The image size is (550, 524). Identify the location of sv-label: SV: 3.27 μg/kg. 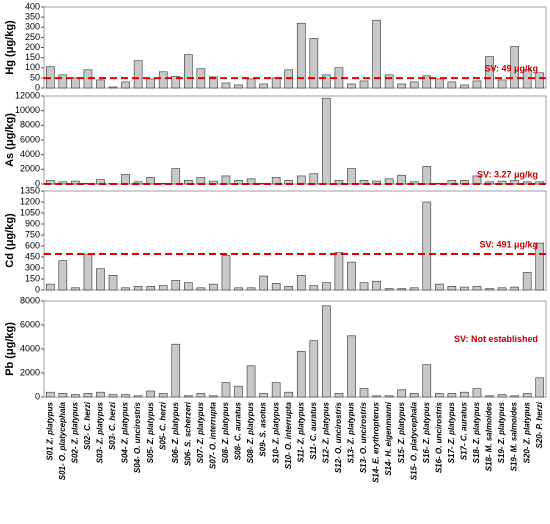
(507, 174).